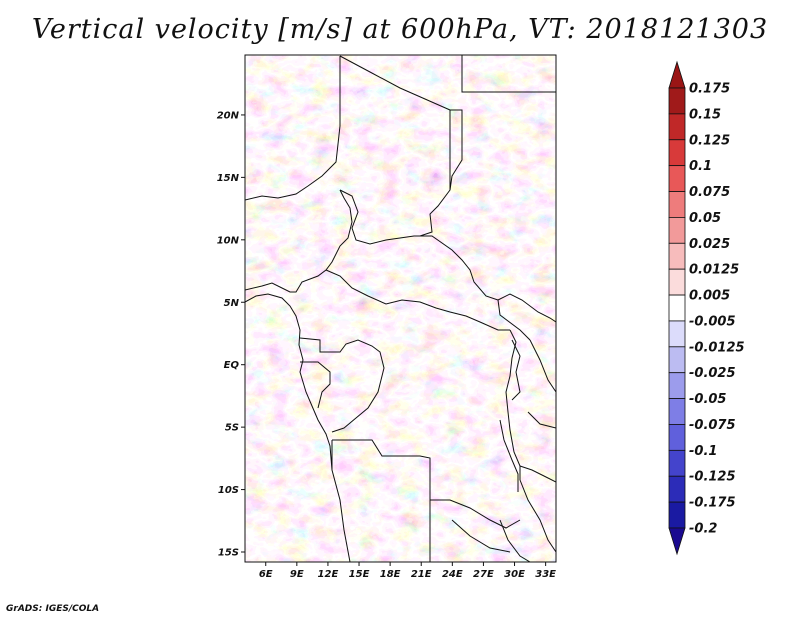  Describe the element at coordinates (228, 553) in the screenshot. I see `lat-tick-label: 15S` at that location.